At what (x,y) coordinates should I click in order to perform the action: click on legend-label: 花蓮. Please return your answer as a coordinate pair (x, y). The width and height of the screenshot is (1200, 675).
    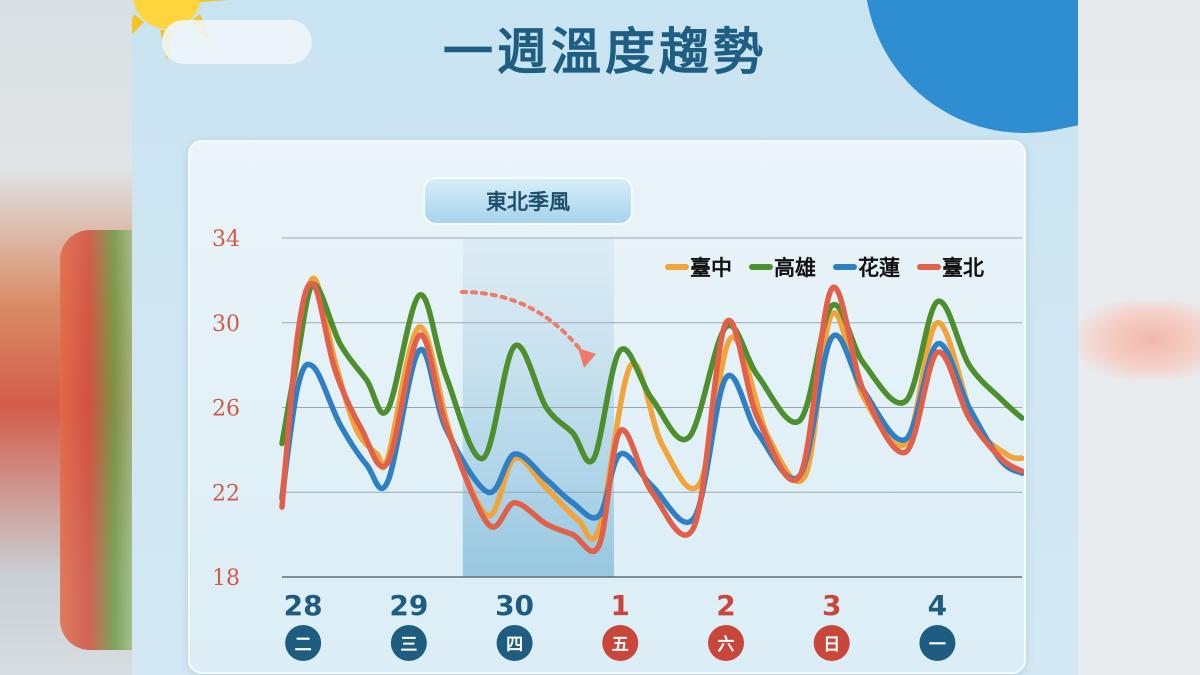
    Looking at the image, I should click on (879, 268).